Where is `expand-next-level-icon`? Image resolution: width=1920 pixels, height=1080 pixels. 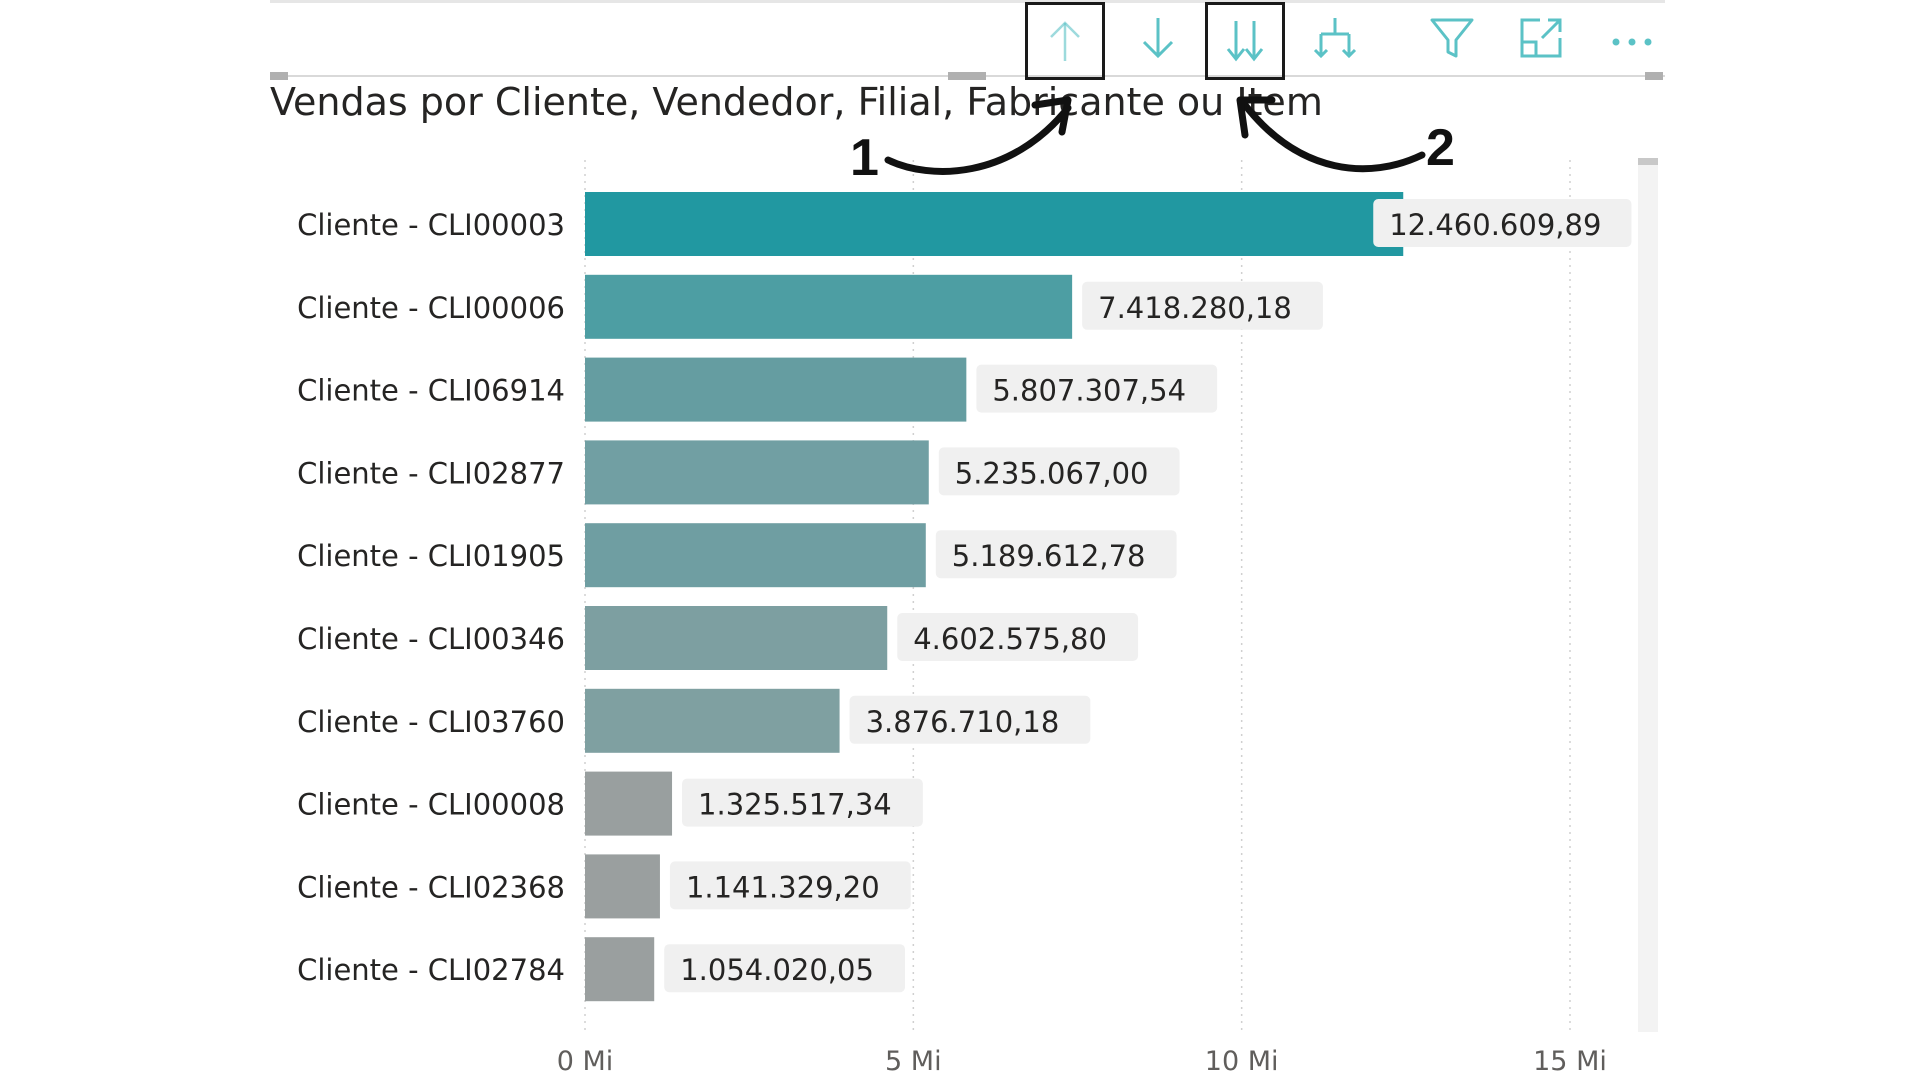
expand-next-level-icon is located at coordinates (1245, 41).